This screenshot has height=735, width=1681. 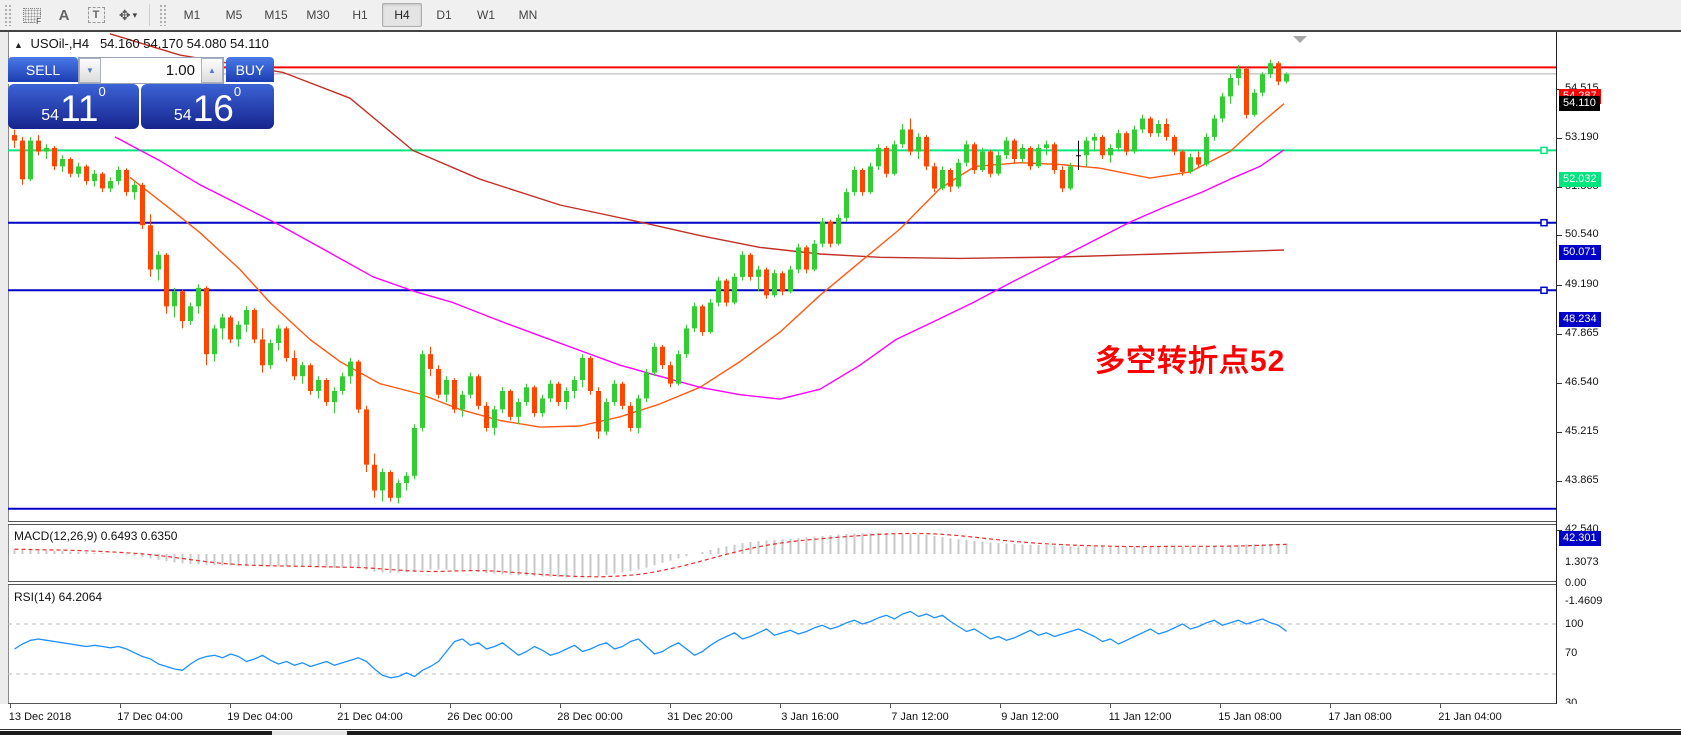 I want to click on chart-title: ▲ USOil-,H4 54.160 54.170 54.080 54.110, so click(x=141, y=43).